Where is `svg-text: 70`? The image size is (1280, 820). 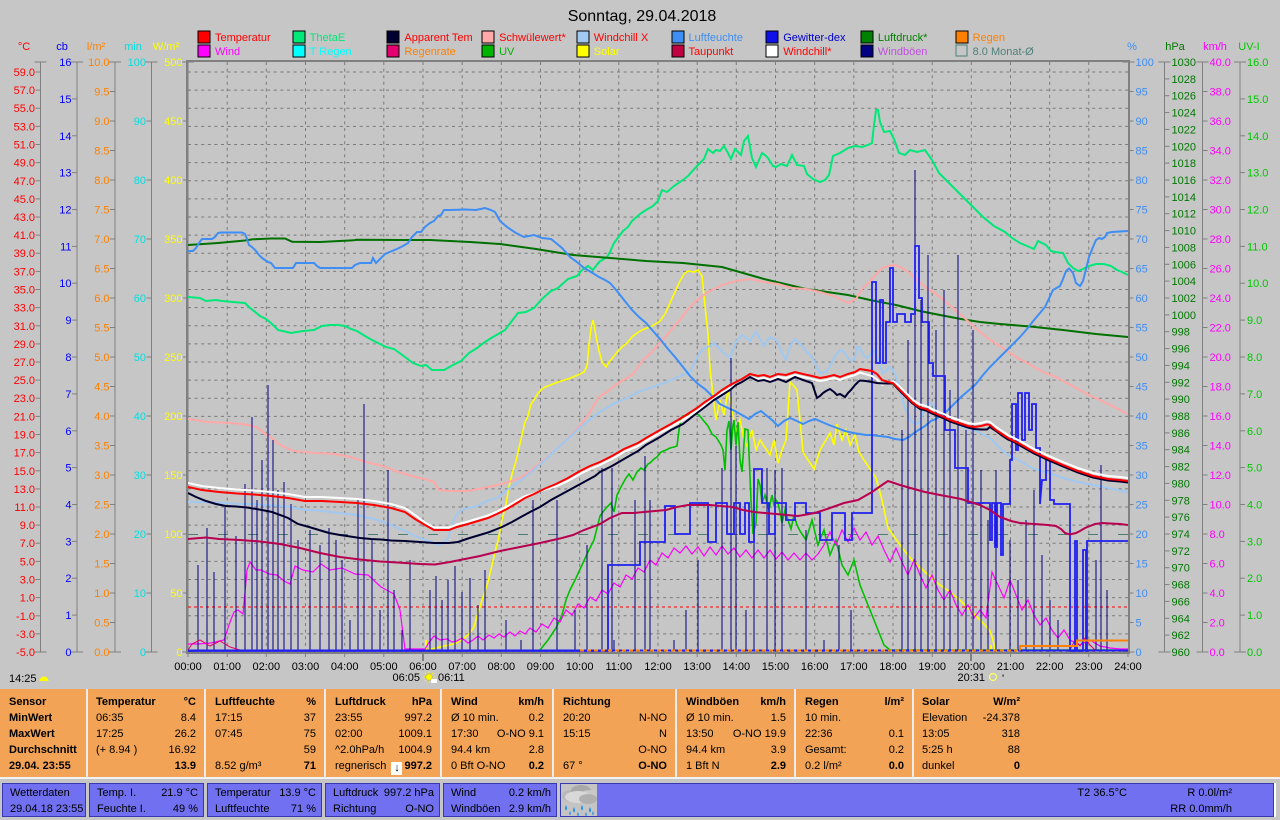
svg-text: 70 is located at coordinates (140, 240).